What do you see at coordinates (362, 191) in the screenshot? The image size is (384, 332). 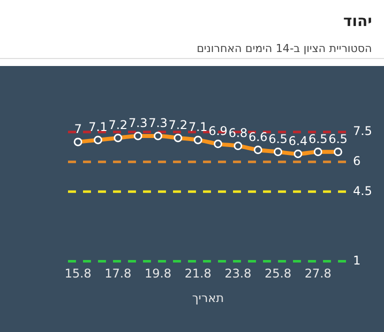 I see `ref-line-label: 4.5` at bounding box center [362, 191].